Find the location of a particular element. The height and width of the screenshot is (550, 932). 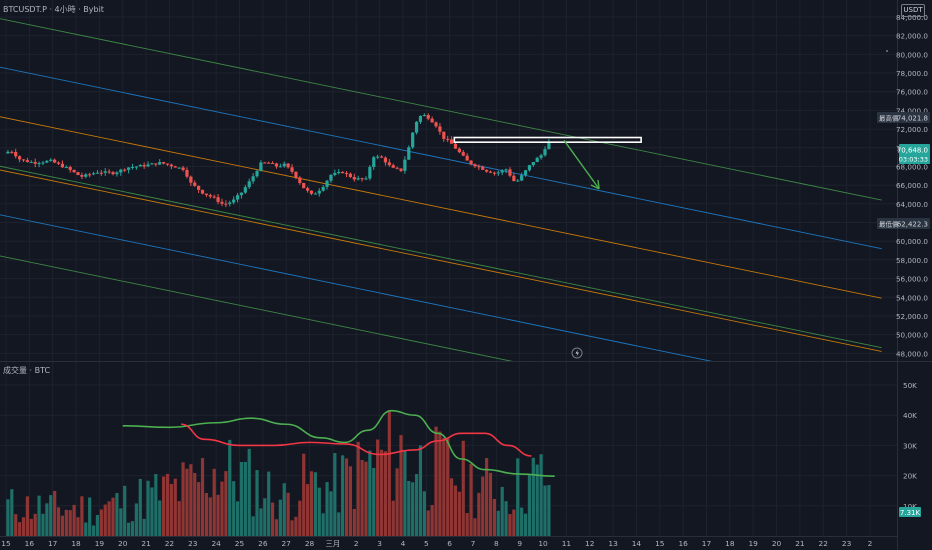

exchange-label: Bybit is located at coordinates (93, 9).